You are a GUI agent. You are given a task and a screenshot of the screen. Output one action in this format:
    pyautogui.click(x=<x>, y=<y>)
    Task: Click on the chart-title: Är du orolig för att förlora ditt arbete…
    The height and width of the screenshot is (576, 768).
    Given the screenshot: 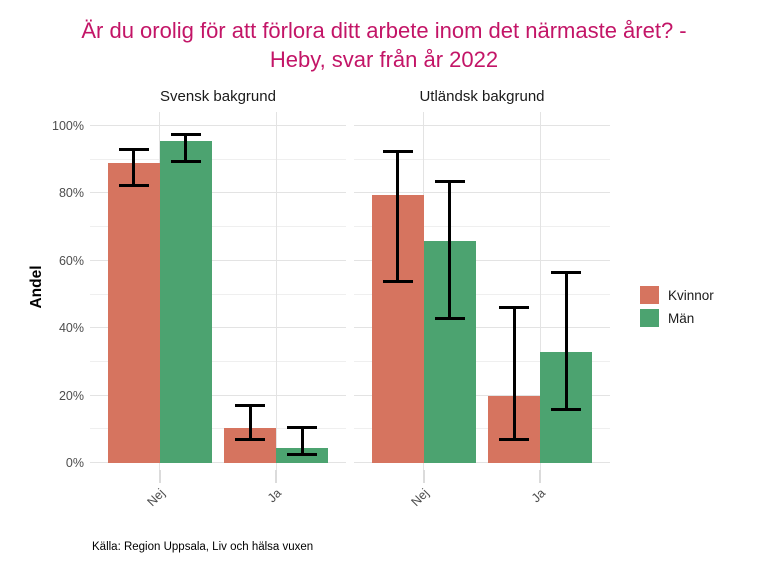 What is the action you would take?
    pyautogui.click(x=384, y=45)
    